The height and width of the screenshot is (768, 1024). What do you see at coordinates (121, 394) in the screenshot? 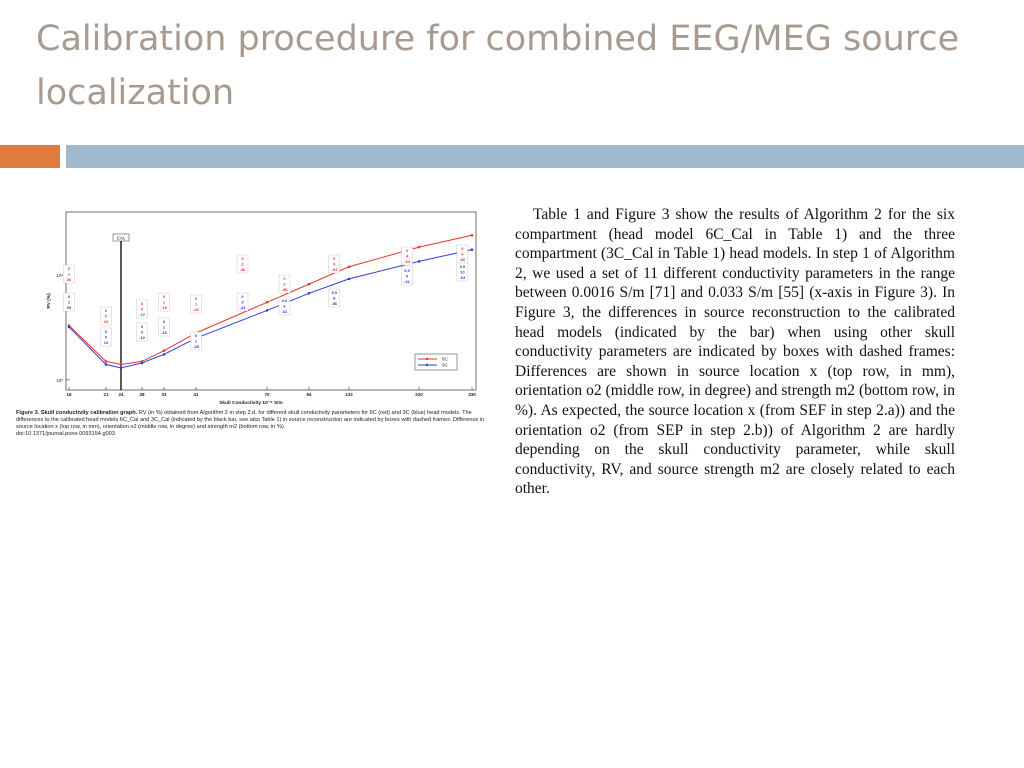
I see `x-tick-label: 24` at bounding box center [121, 394].